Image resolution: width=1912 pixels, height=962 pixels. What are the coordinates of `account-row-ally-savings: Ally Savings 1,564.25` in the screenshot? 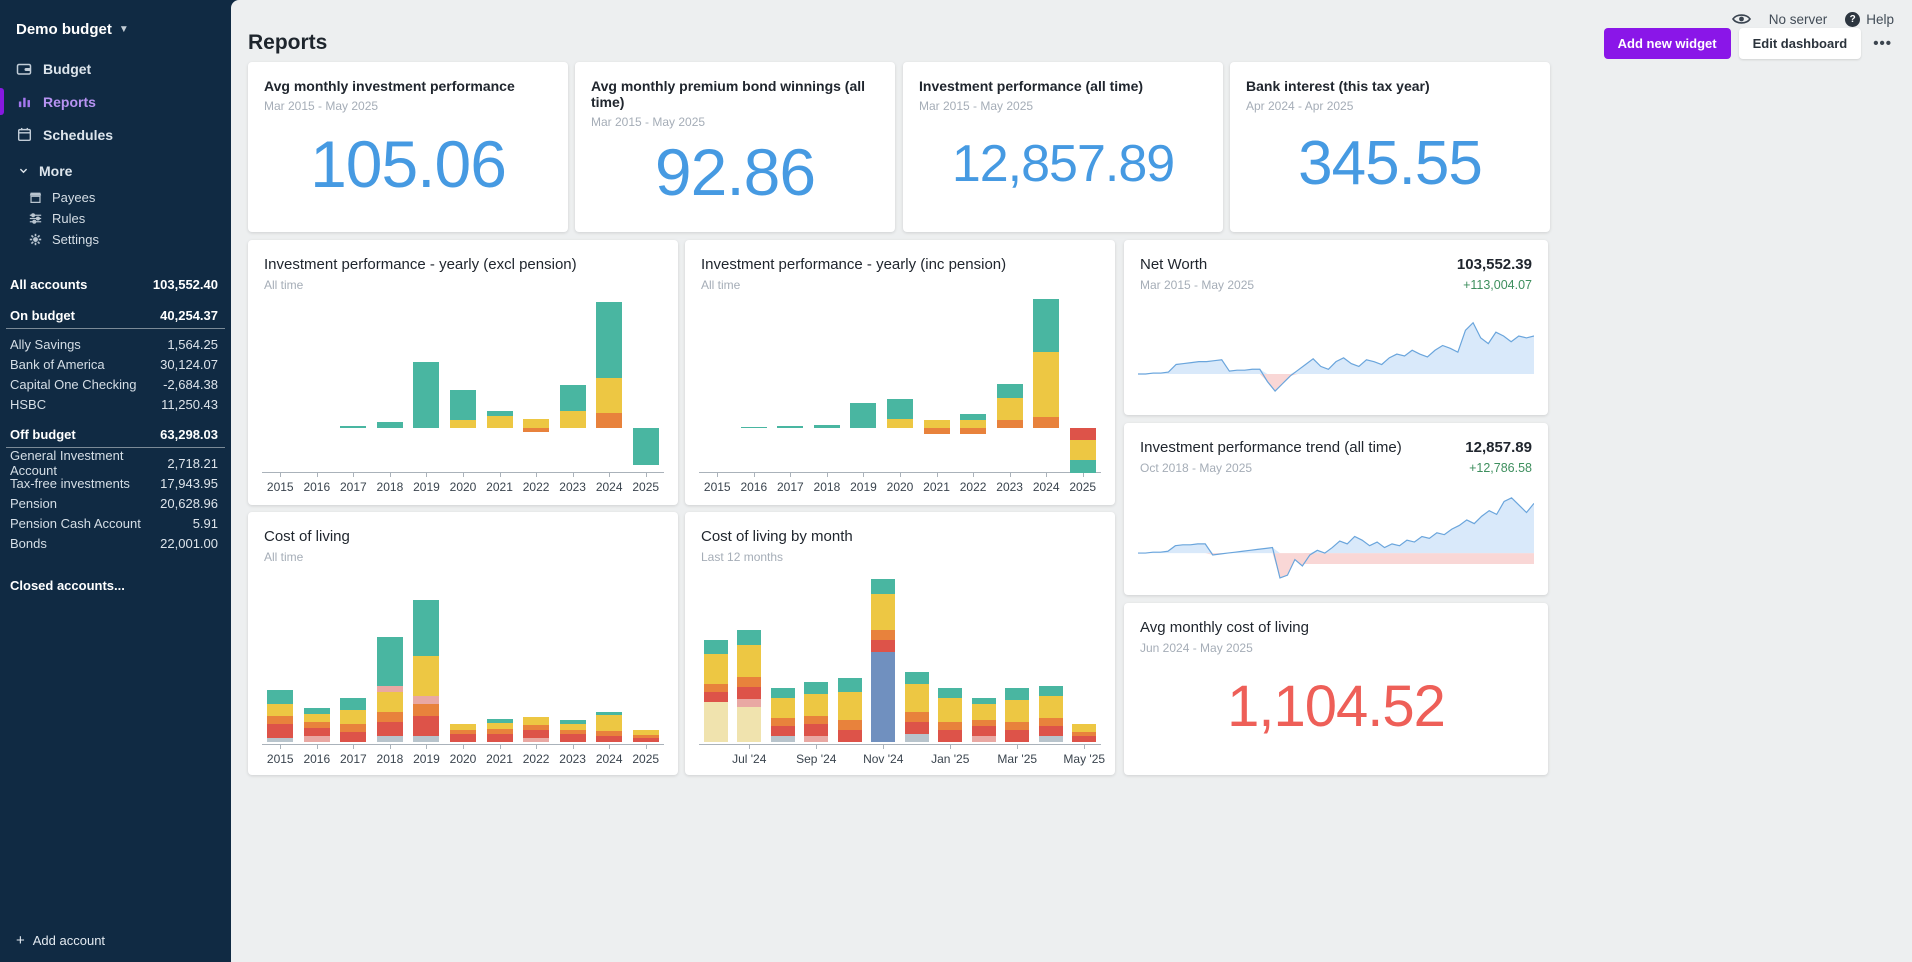 It's located at (114, 344).